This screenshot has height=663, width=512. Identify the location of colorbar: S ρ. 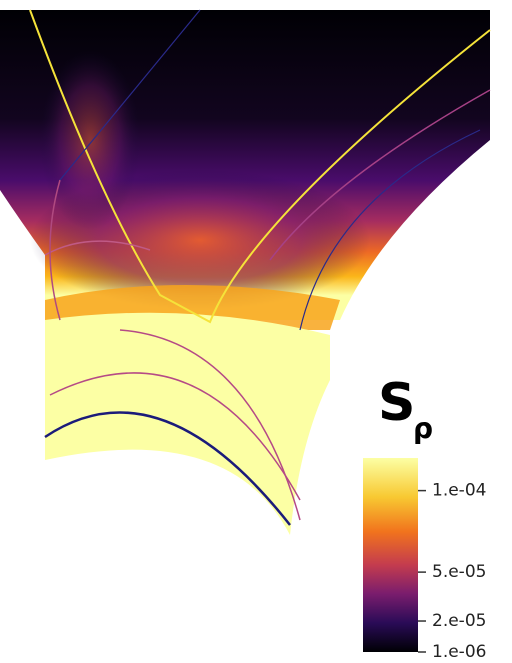
(398, 512).